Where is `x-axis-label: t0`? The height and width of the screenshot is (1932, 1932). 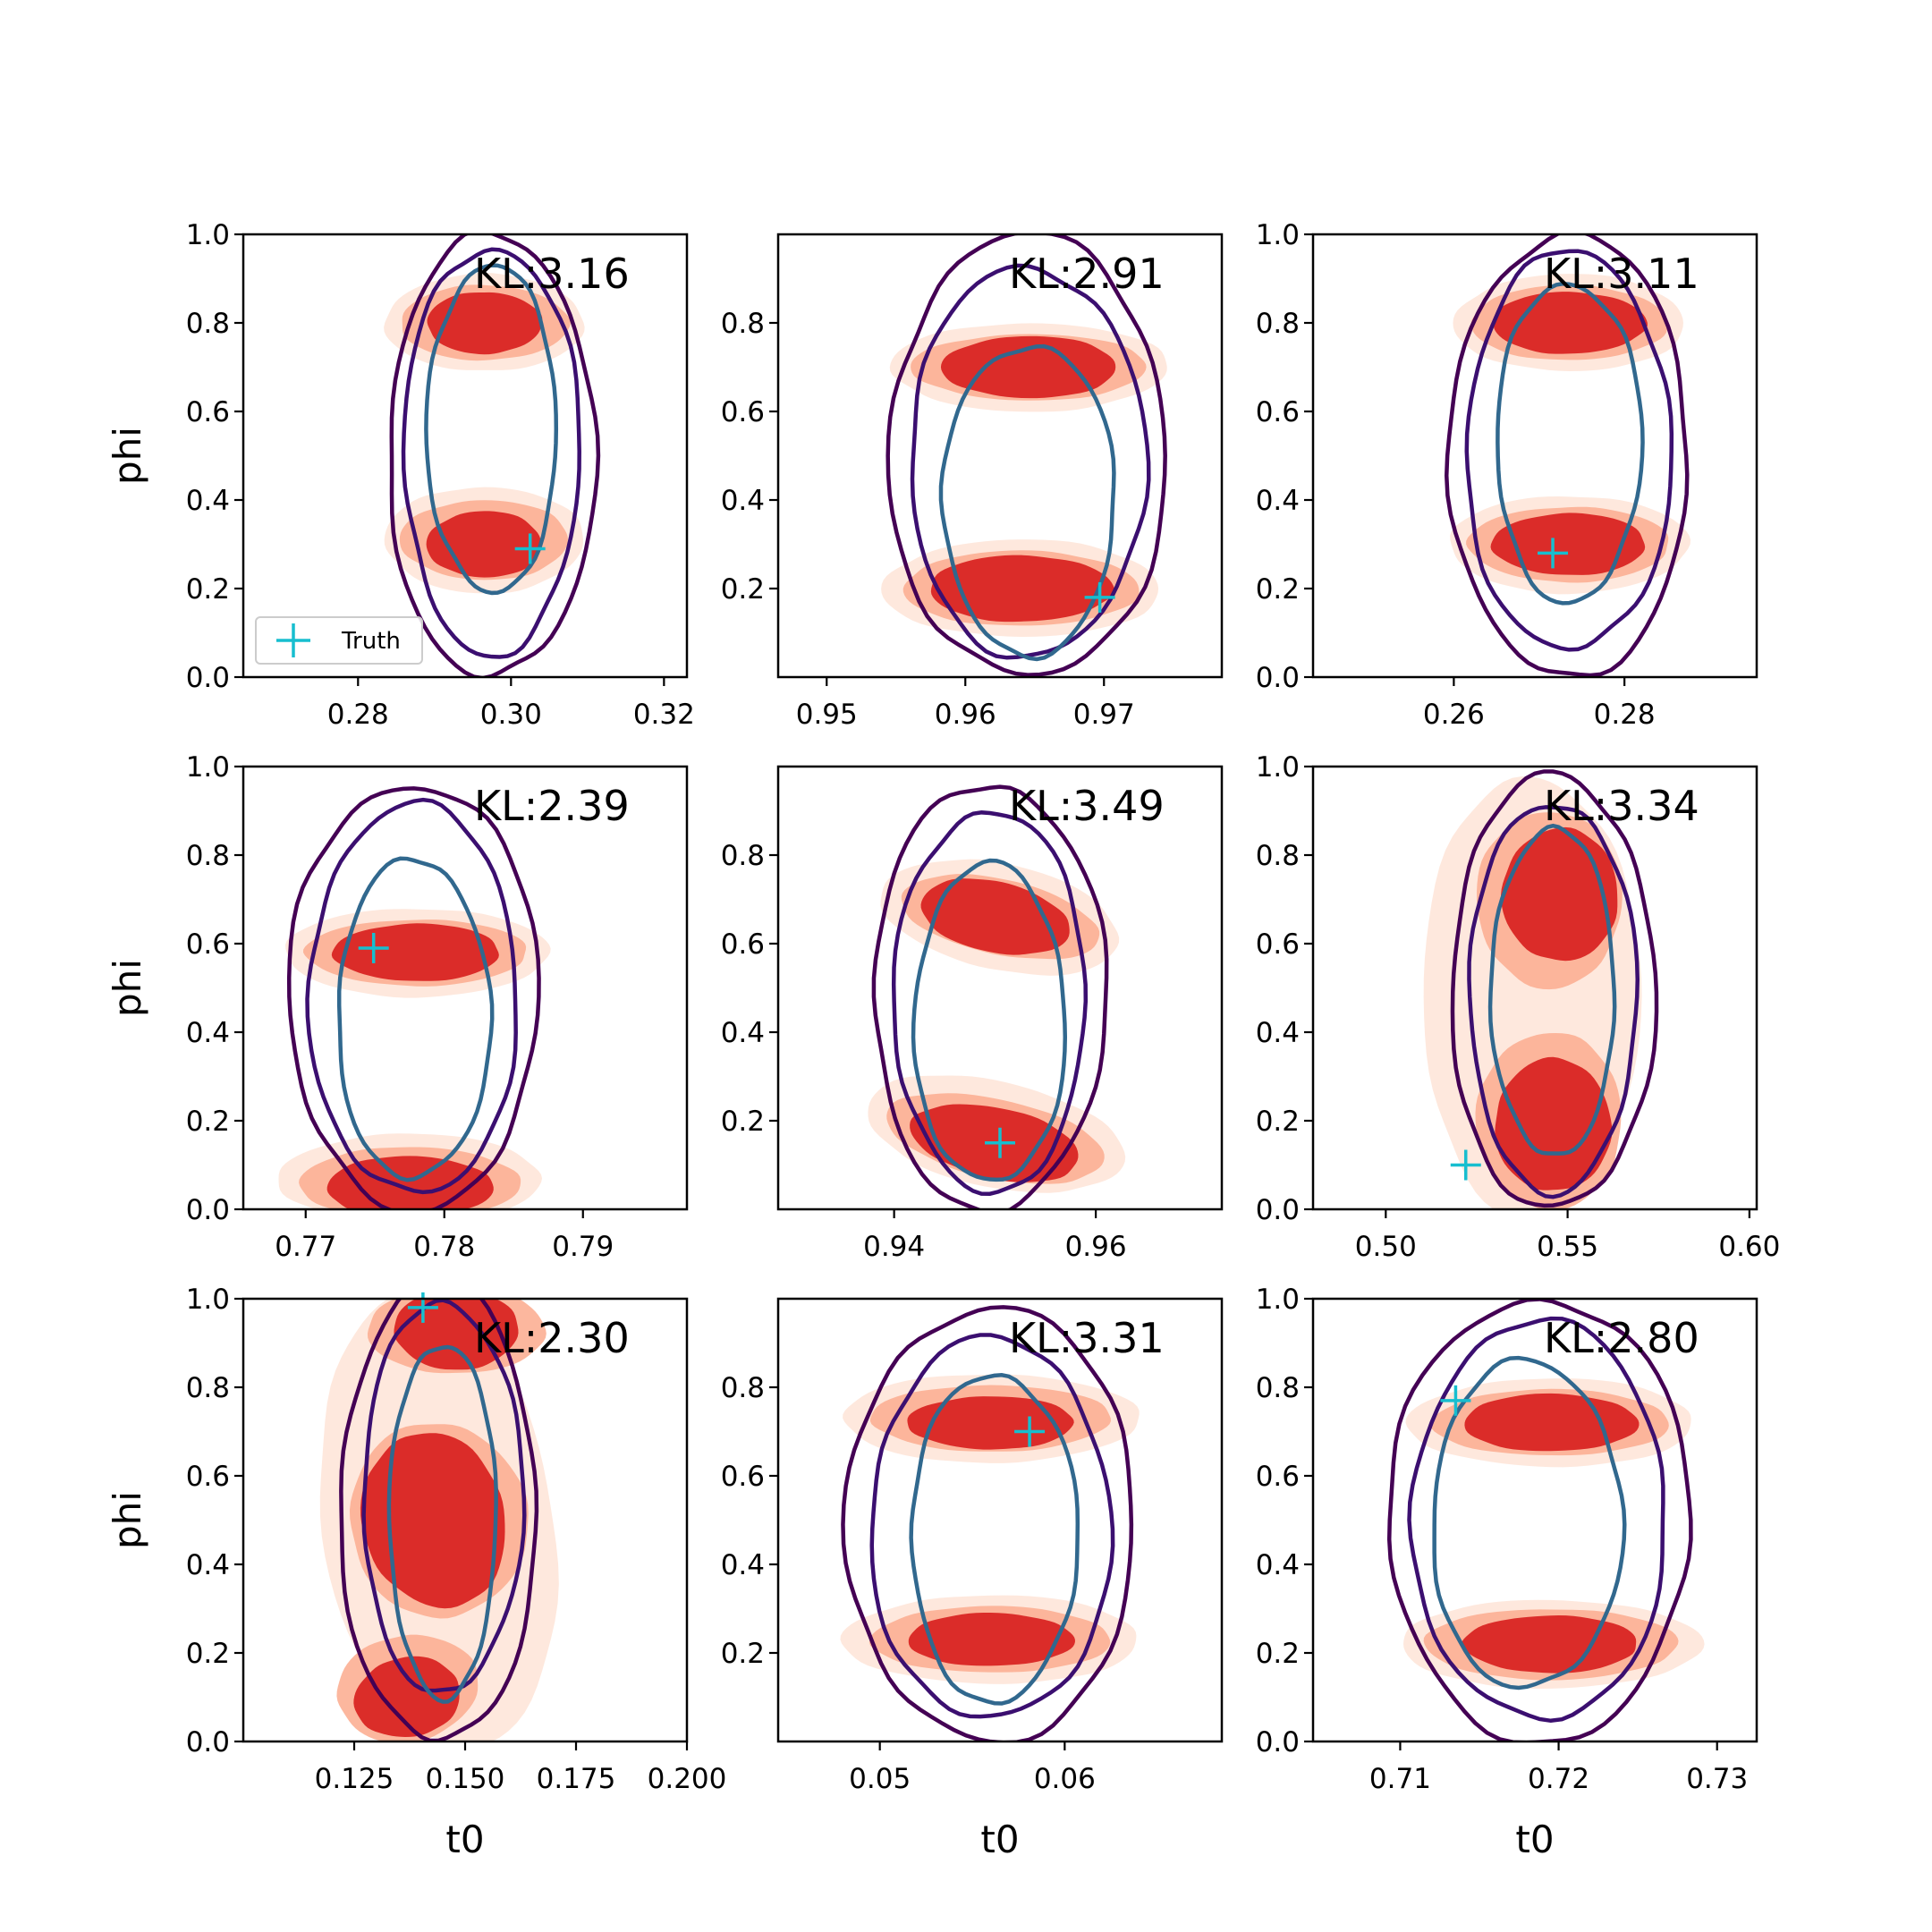
x-axis-label: t0 is located at coordinates (999, 1839).